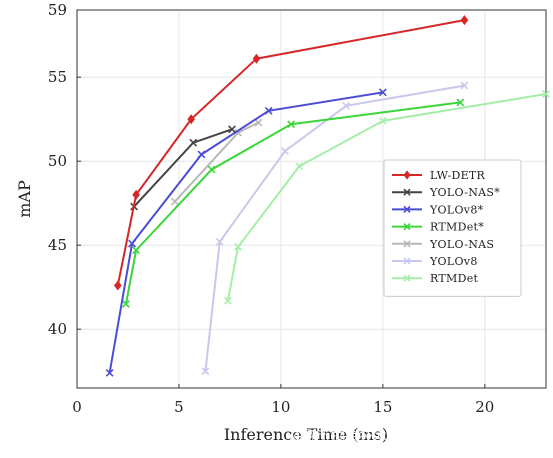  Describe the element at coordinates (57, 329) in the screenshot. I see `y-tick-label: 40` at that location.